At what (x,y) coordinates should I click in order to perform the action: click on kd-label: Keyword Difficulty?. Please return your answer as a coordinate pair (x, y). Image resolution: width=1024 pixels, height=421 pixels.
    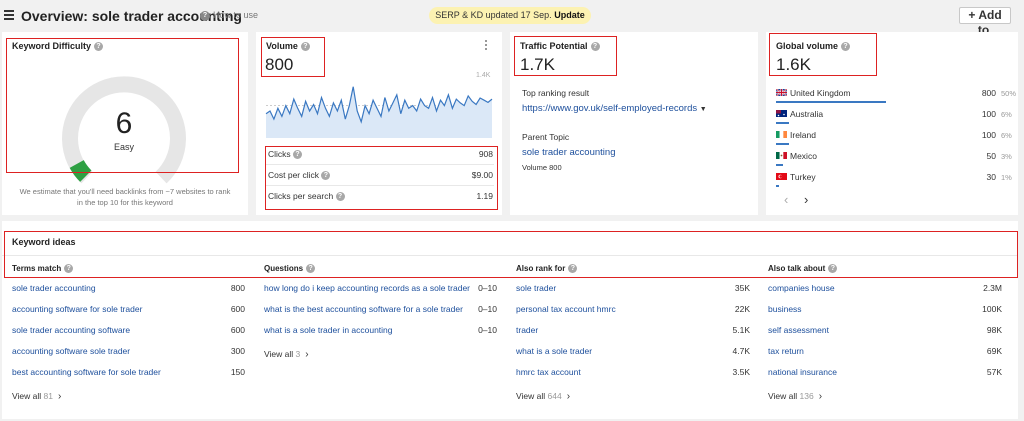
    Looking at the image, I should click on (58, 46).